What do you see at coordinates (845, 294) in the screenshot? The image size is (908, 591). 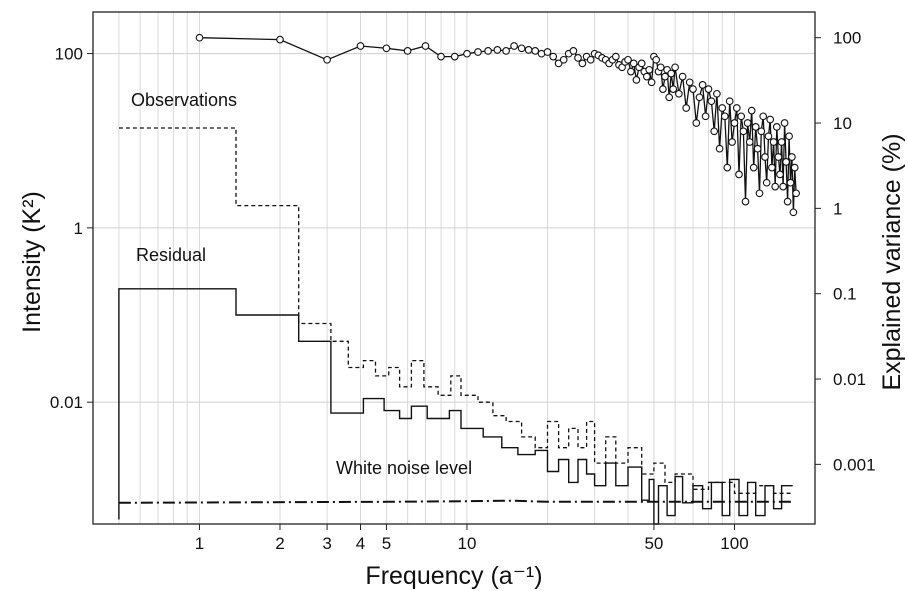 I see `y-right-tick-label: 0.1` at bounding box center [845, 294].